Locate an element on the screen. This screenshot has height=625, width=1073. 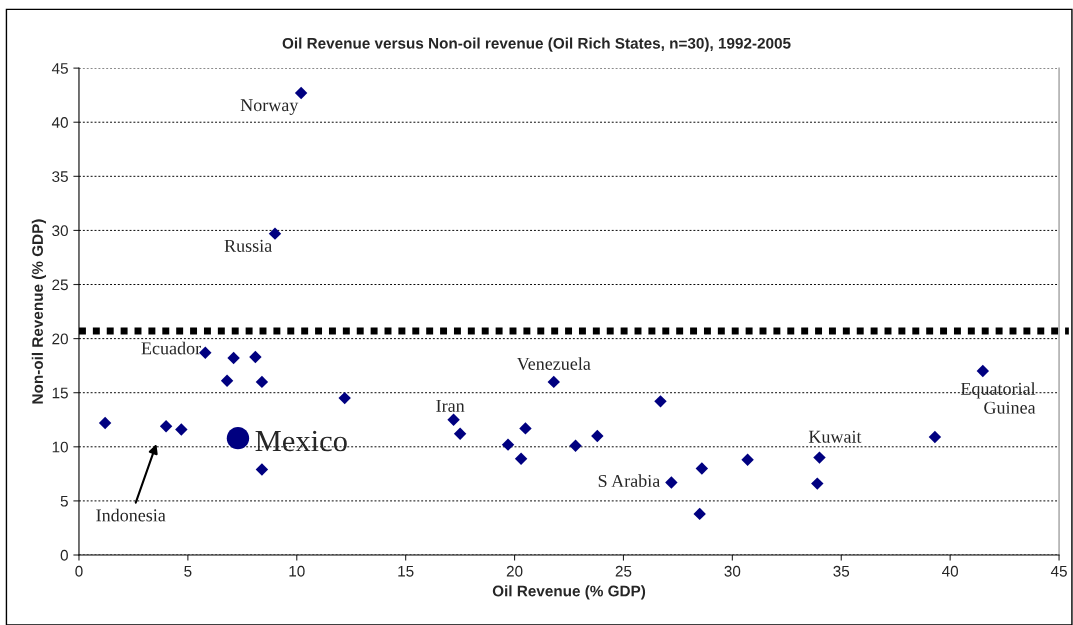
x-tick-label: 5 is located at coordinates (188, 571).